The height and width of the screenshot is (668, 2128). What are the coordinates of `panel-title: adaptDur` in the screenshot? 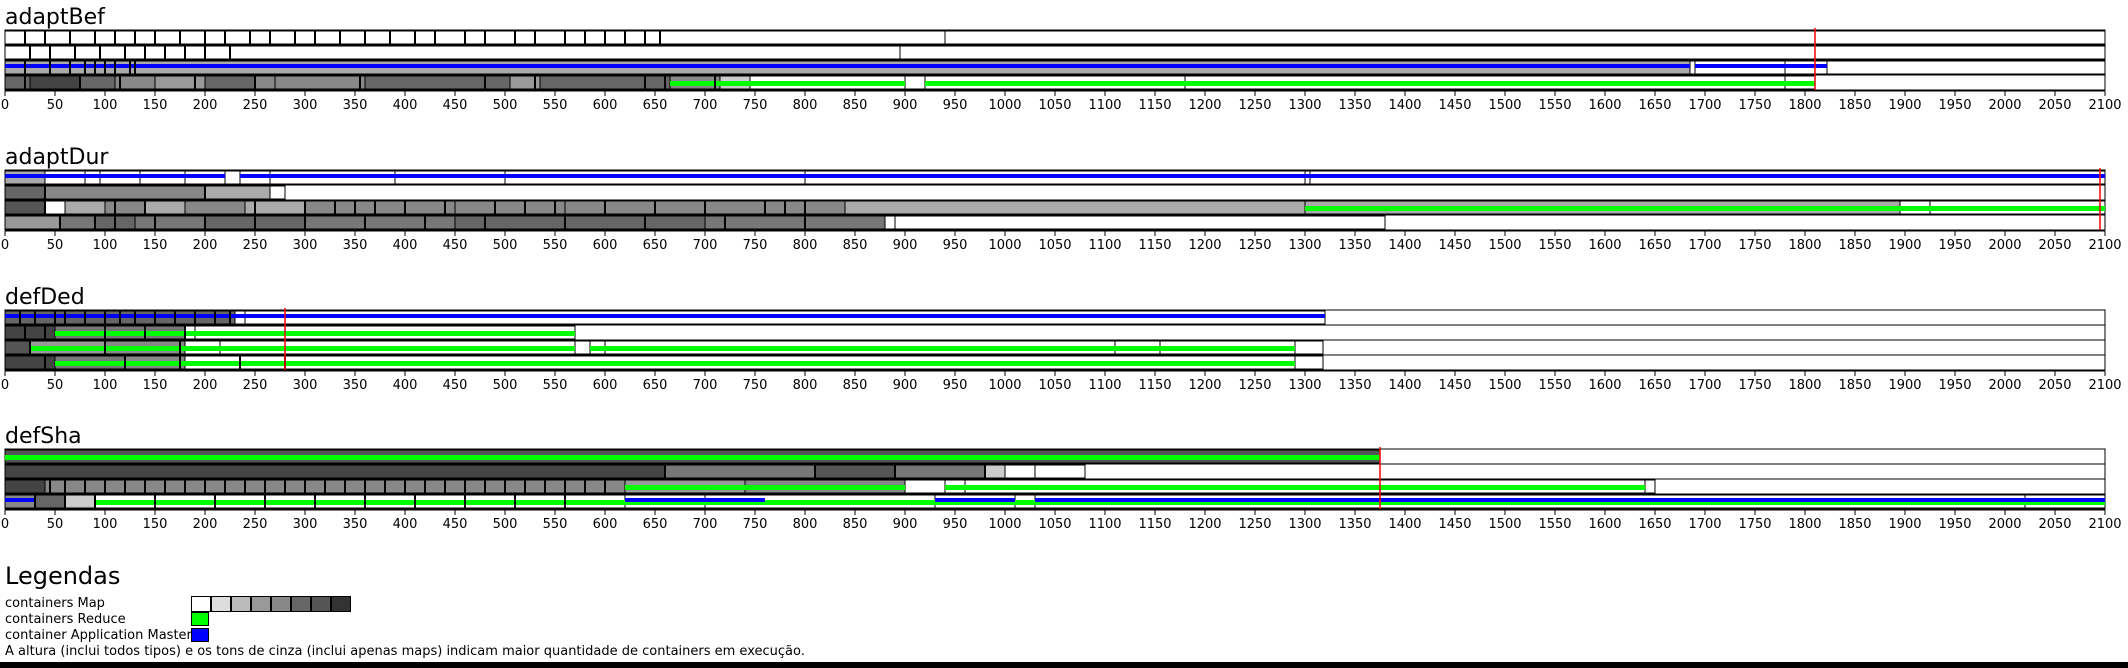 It's located at (57, 157).